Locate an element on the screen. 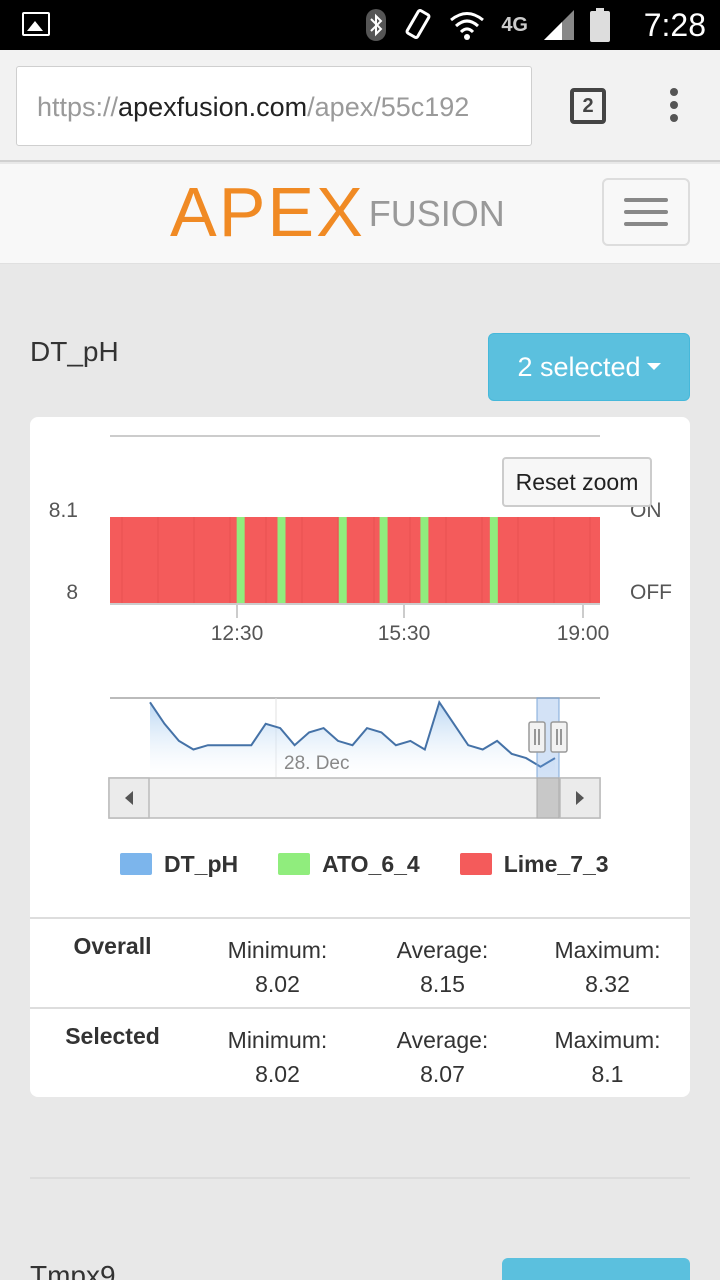  navigator-scrollbar-track is located at coordinates (354, 798).